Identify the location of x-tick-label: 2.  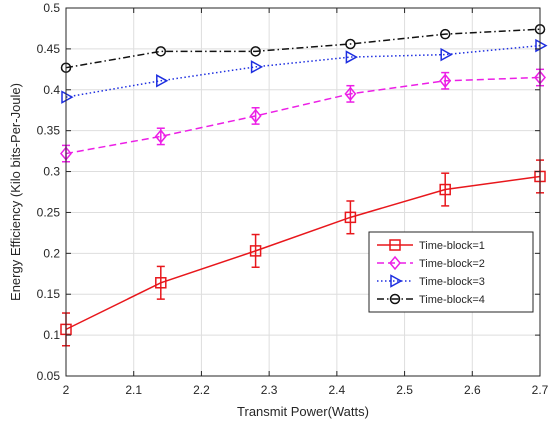
(66, 390).